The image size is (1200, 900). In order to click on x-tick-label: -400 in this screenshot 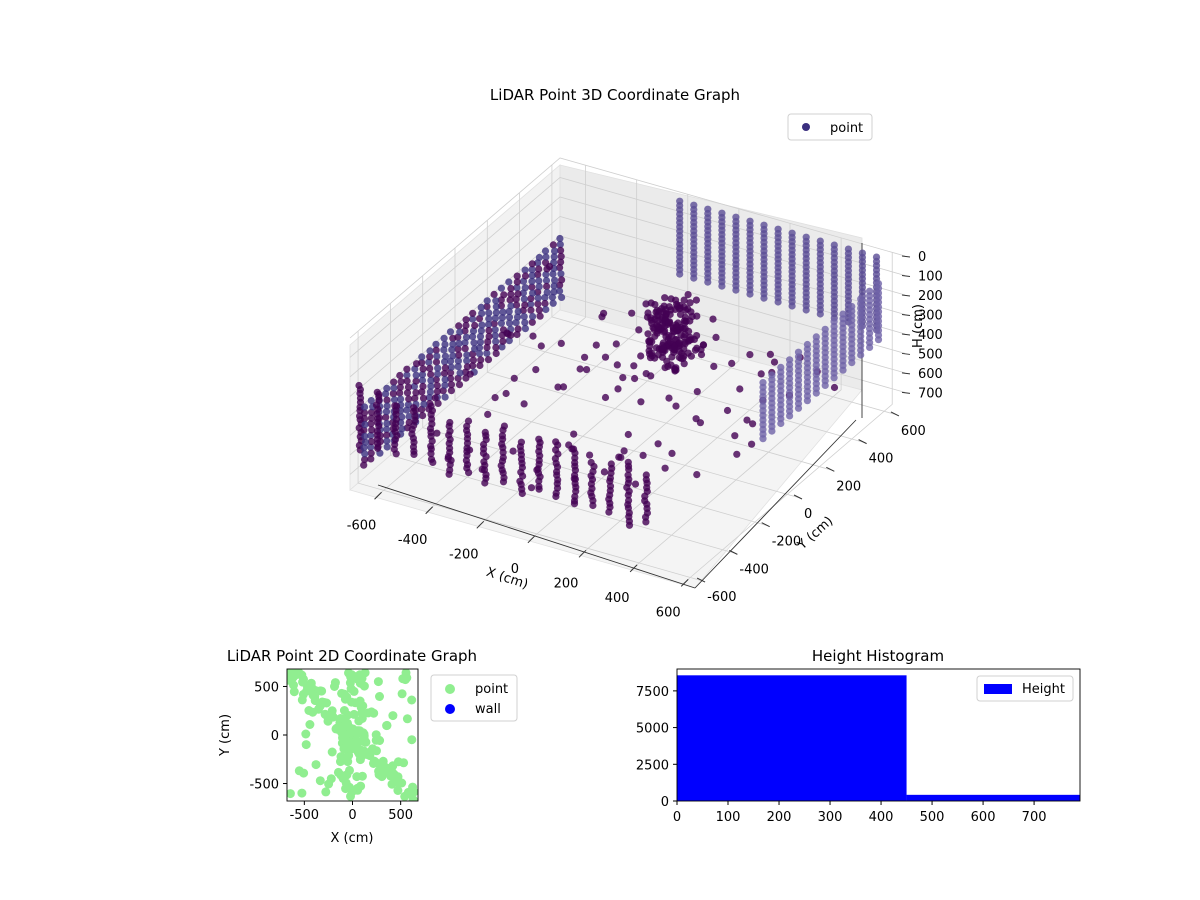, I will do `click(413, 540)`.